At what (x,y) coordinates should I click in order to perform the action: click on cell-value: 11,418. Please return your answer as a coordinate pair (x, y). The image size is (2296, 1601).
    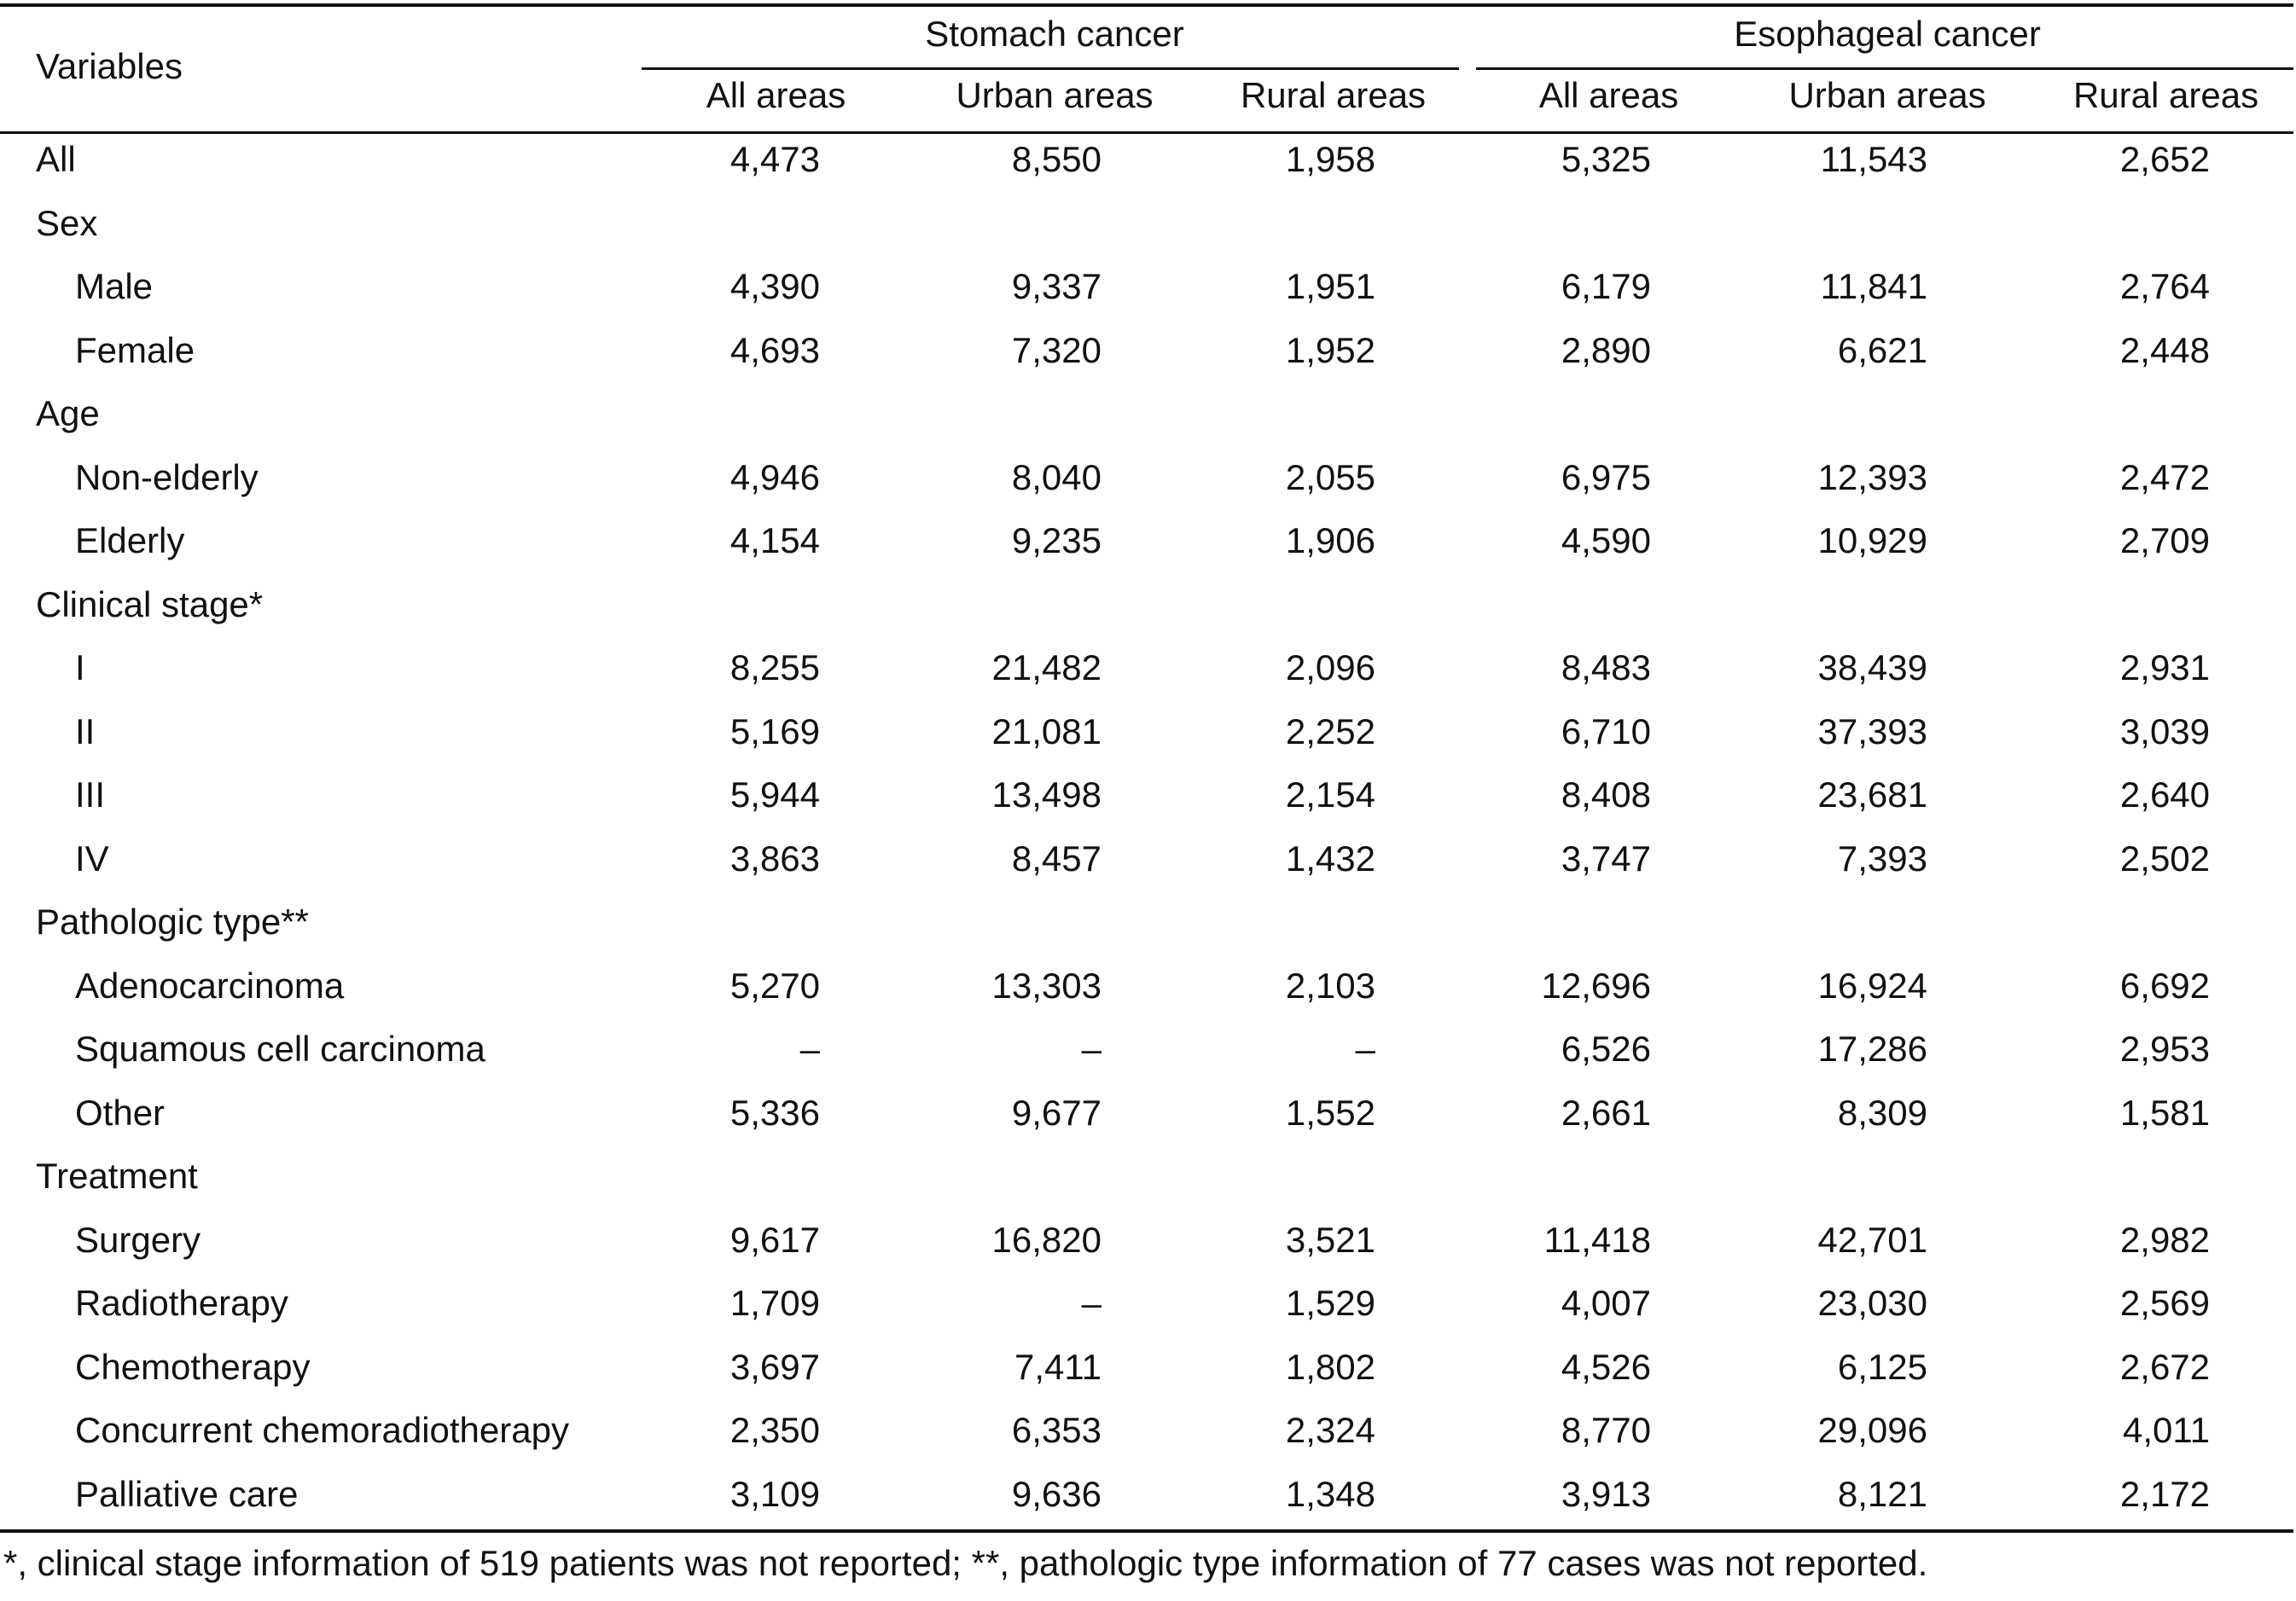
    Looking at the image, I should click on (1597, 1239).